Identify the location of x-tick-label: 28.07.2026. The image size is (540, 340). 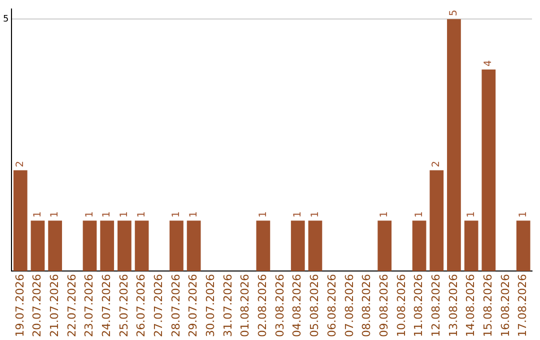
(175, 306).